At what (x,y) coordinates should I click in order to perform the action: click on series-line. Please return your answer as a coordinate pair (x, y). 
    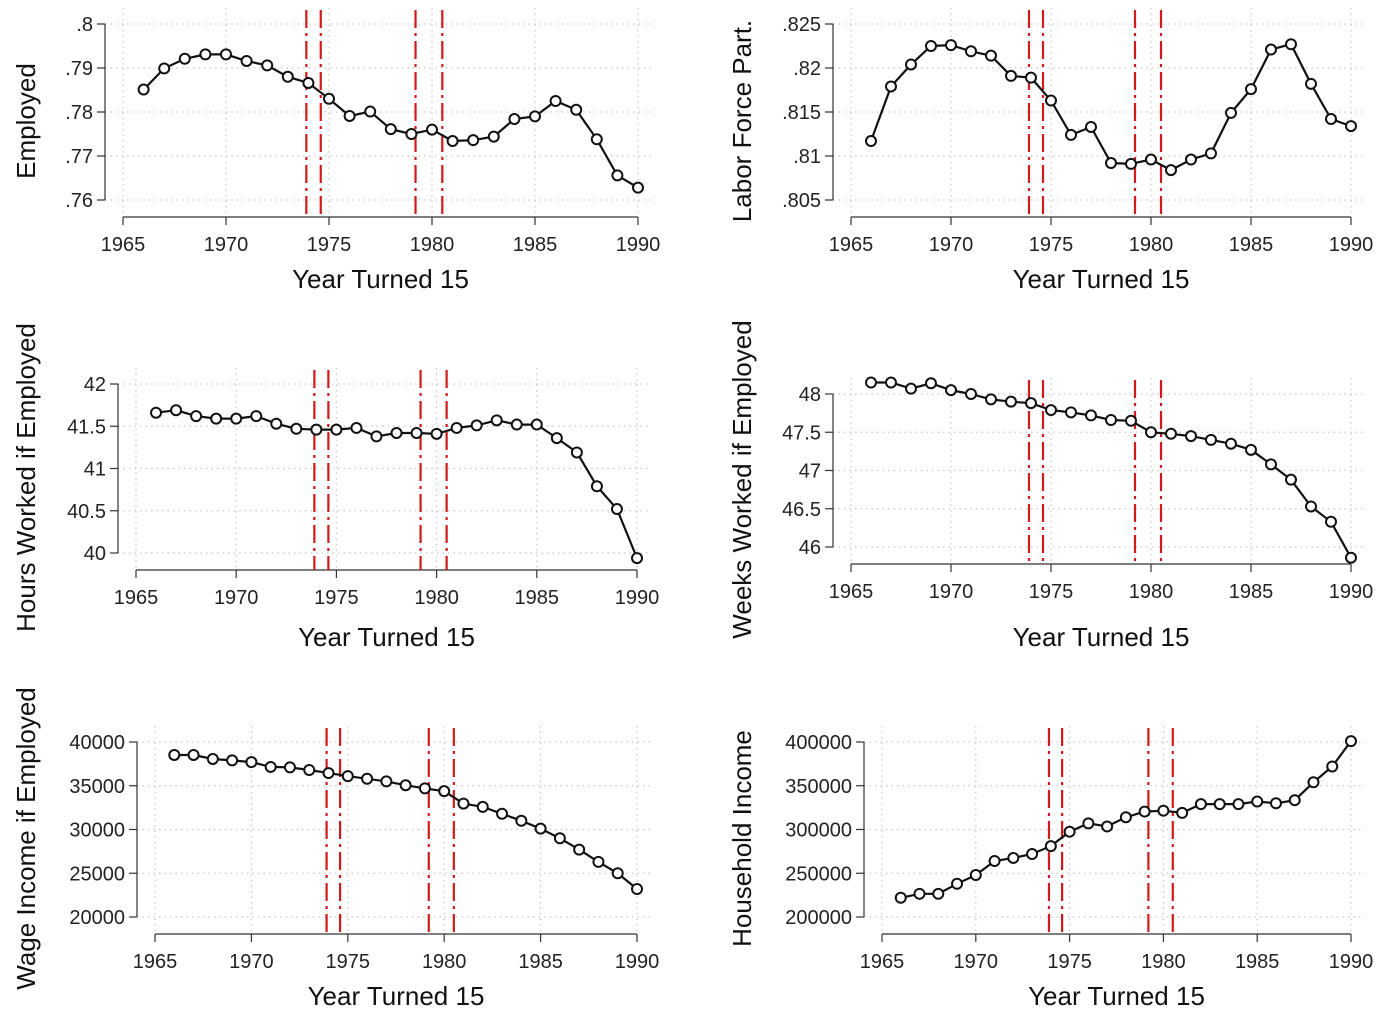
    Looking at the image, I should click on (1110, 107).